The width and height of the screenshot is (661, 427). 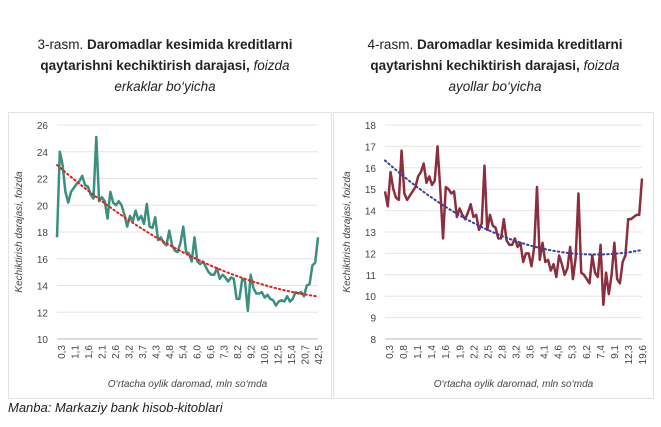 I want to click on x-tick-label: 7,4, so click(x=601, y=352).